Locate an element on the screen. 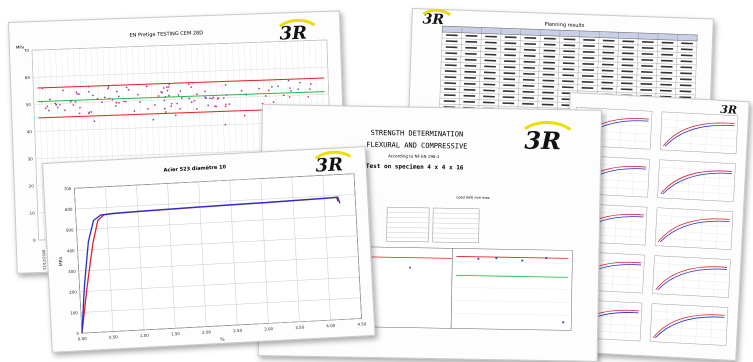 The height and width of the screenshot is (362, 753). x-tick-label: 3.00 is located at coordinates (269, 328).